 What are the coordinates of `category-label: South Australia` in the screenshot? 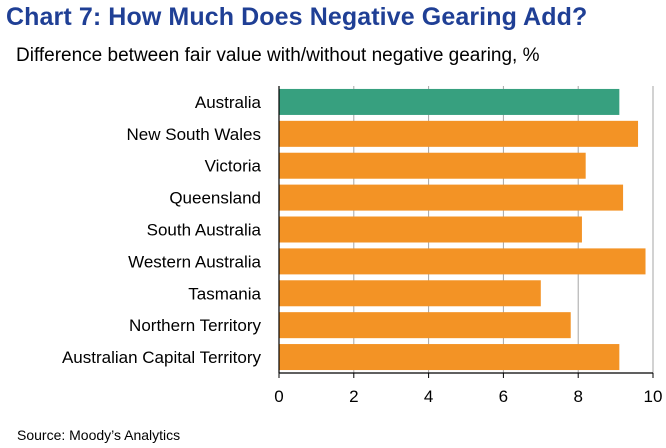 It's located at (204, 230).